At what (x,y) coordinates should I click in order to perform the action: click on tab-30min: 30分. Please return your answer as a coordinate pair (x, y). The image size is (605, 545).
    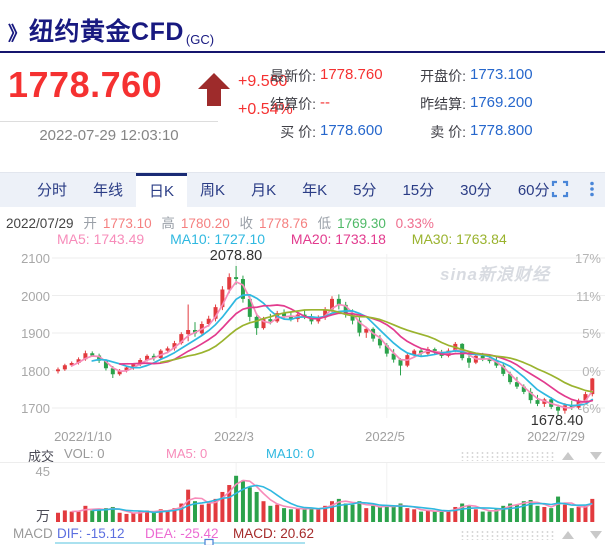
    Looking at the image, I should click on (476, 190).